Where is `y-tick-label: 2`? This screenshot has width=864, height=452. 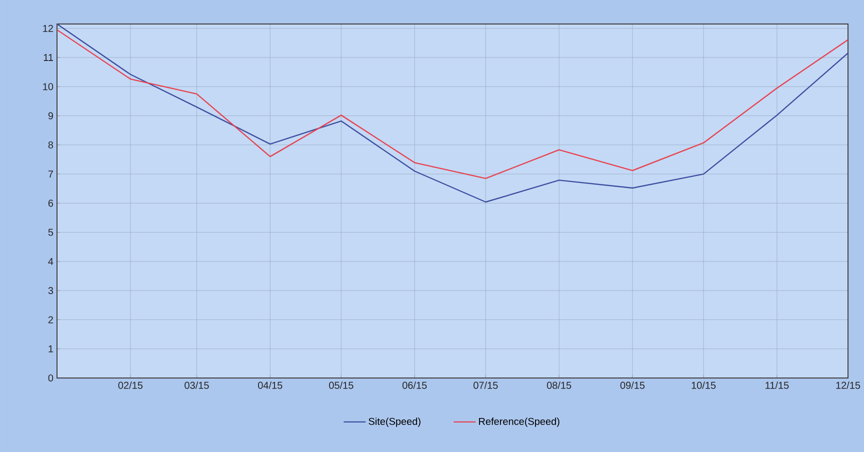 y-tick-label: 2 is located at coordinates (50, 320).